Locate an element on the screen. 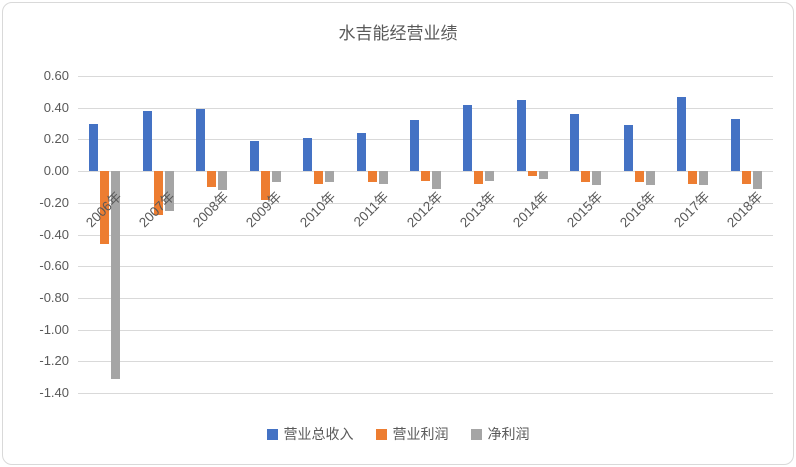  bar-净利润-2014年 is located at coordinates (543, 175).